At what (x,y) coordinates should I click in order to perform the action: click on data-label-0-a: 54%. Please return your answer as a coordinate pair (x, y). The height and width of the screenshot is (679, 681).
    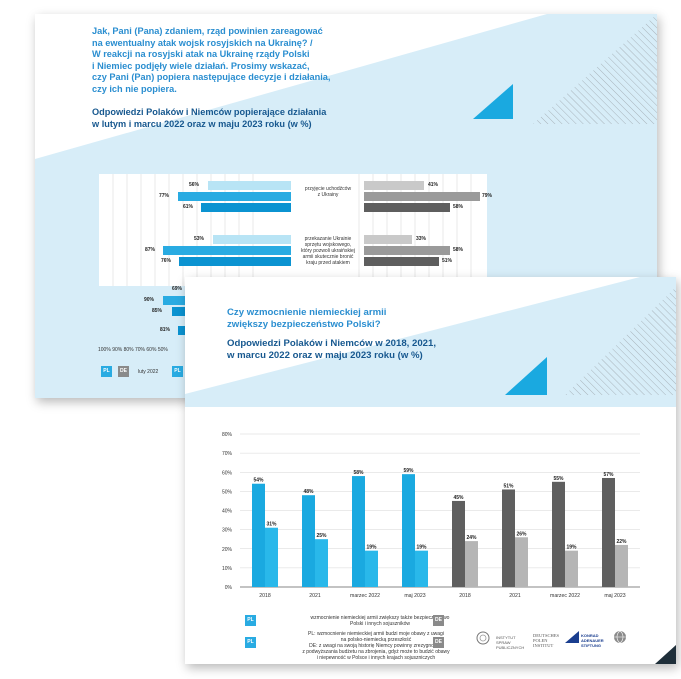
    Looking at the image, I should click on (258, 481).